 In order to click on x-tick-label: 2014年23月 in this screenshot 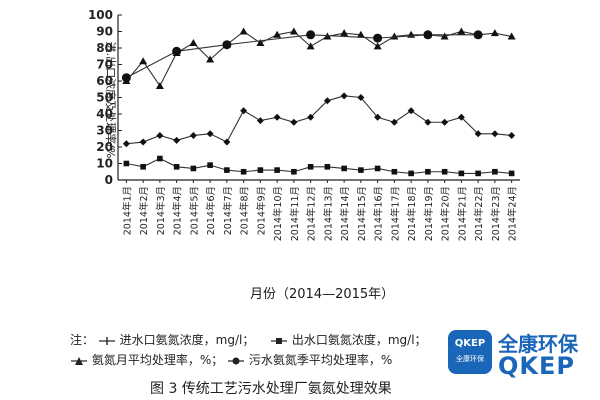, I will do `click(496, 213)`.